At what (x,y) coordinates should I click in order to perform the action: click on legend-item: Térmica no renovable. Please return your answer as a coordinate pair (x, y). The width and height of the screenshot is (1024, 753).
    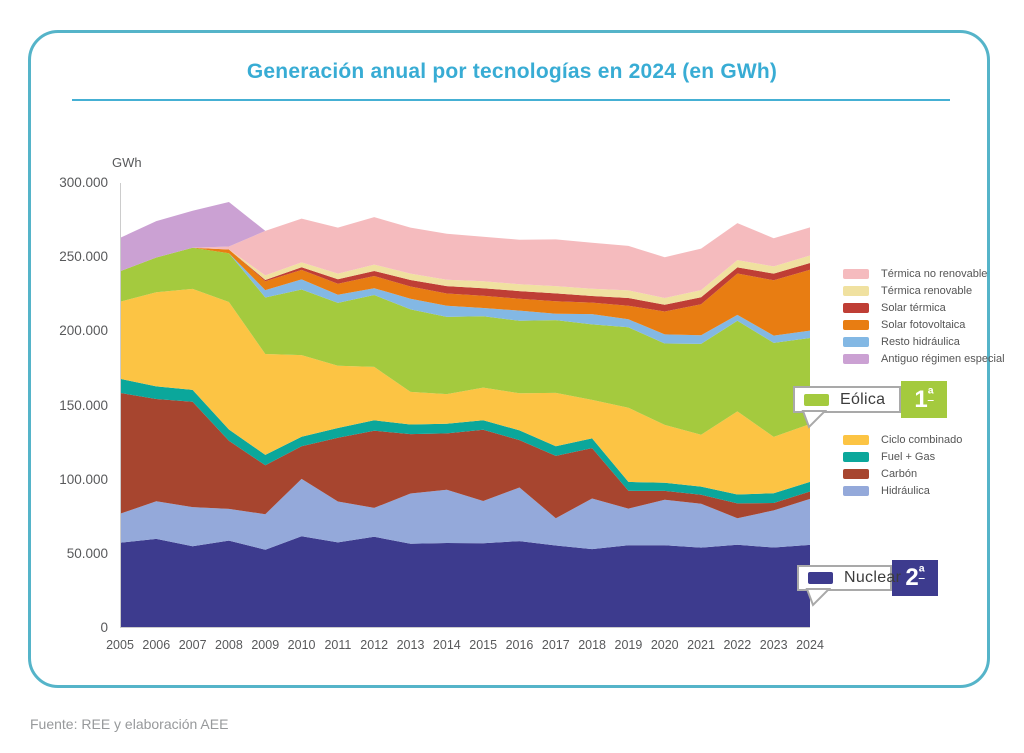
    Looking at the image, I should click on (924, 274).